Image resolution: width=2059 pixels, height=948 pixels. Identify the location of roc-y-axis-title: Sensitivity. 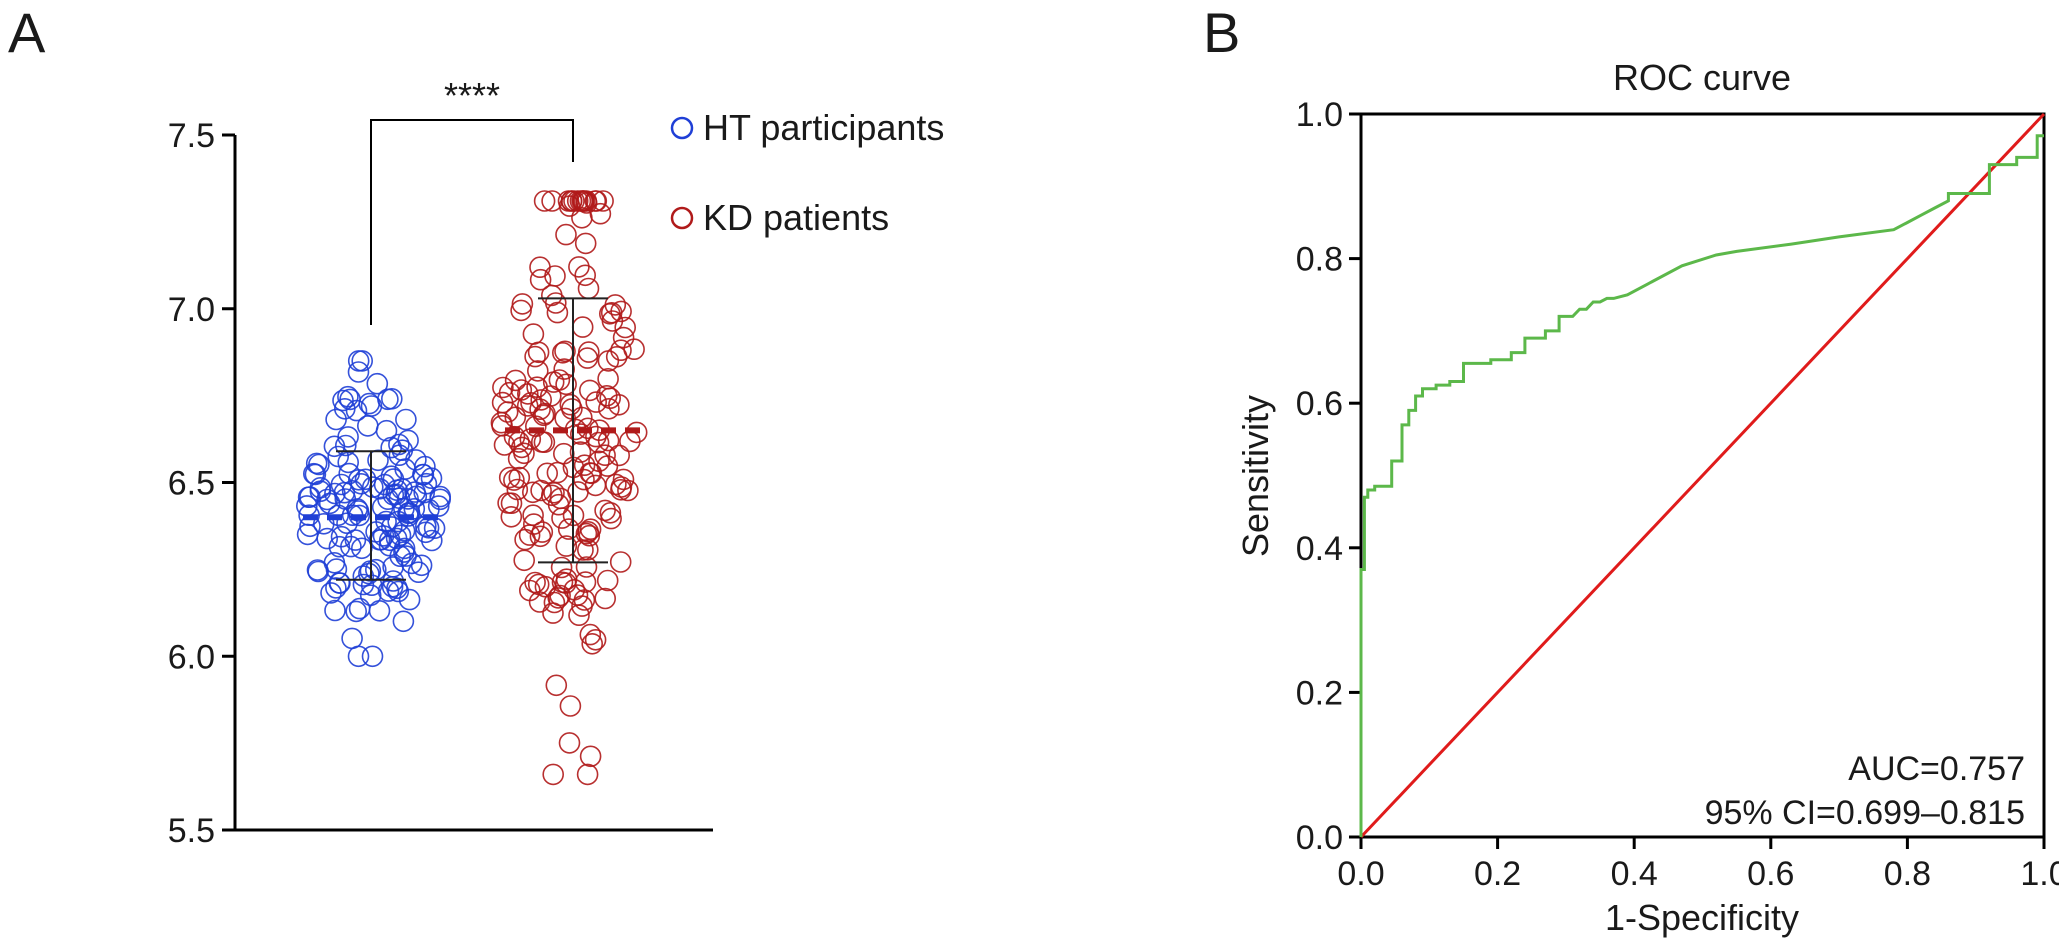
(1255, 476).